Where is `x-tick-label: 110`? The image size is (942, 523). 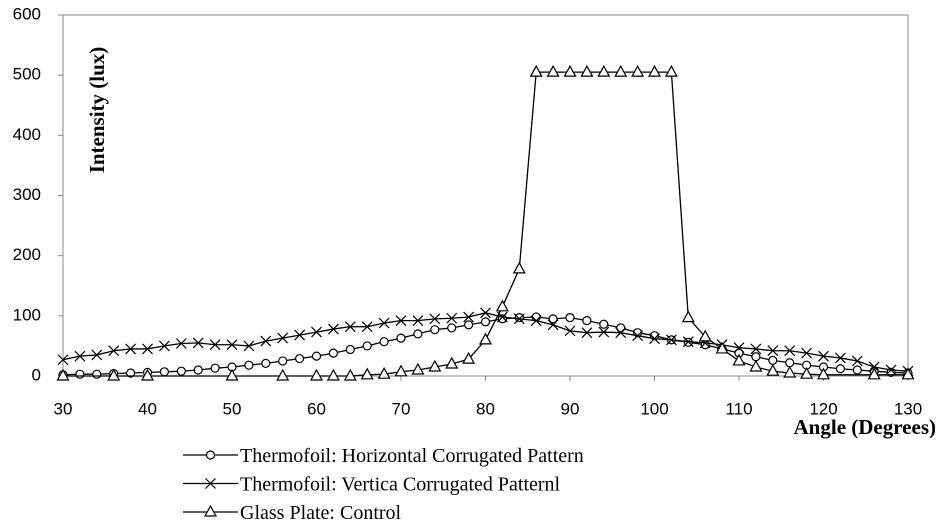
x-tick-label: 110 is located at coordinates (738, 408).